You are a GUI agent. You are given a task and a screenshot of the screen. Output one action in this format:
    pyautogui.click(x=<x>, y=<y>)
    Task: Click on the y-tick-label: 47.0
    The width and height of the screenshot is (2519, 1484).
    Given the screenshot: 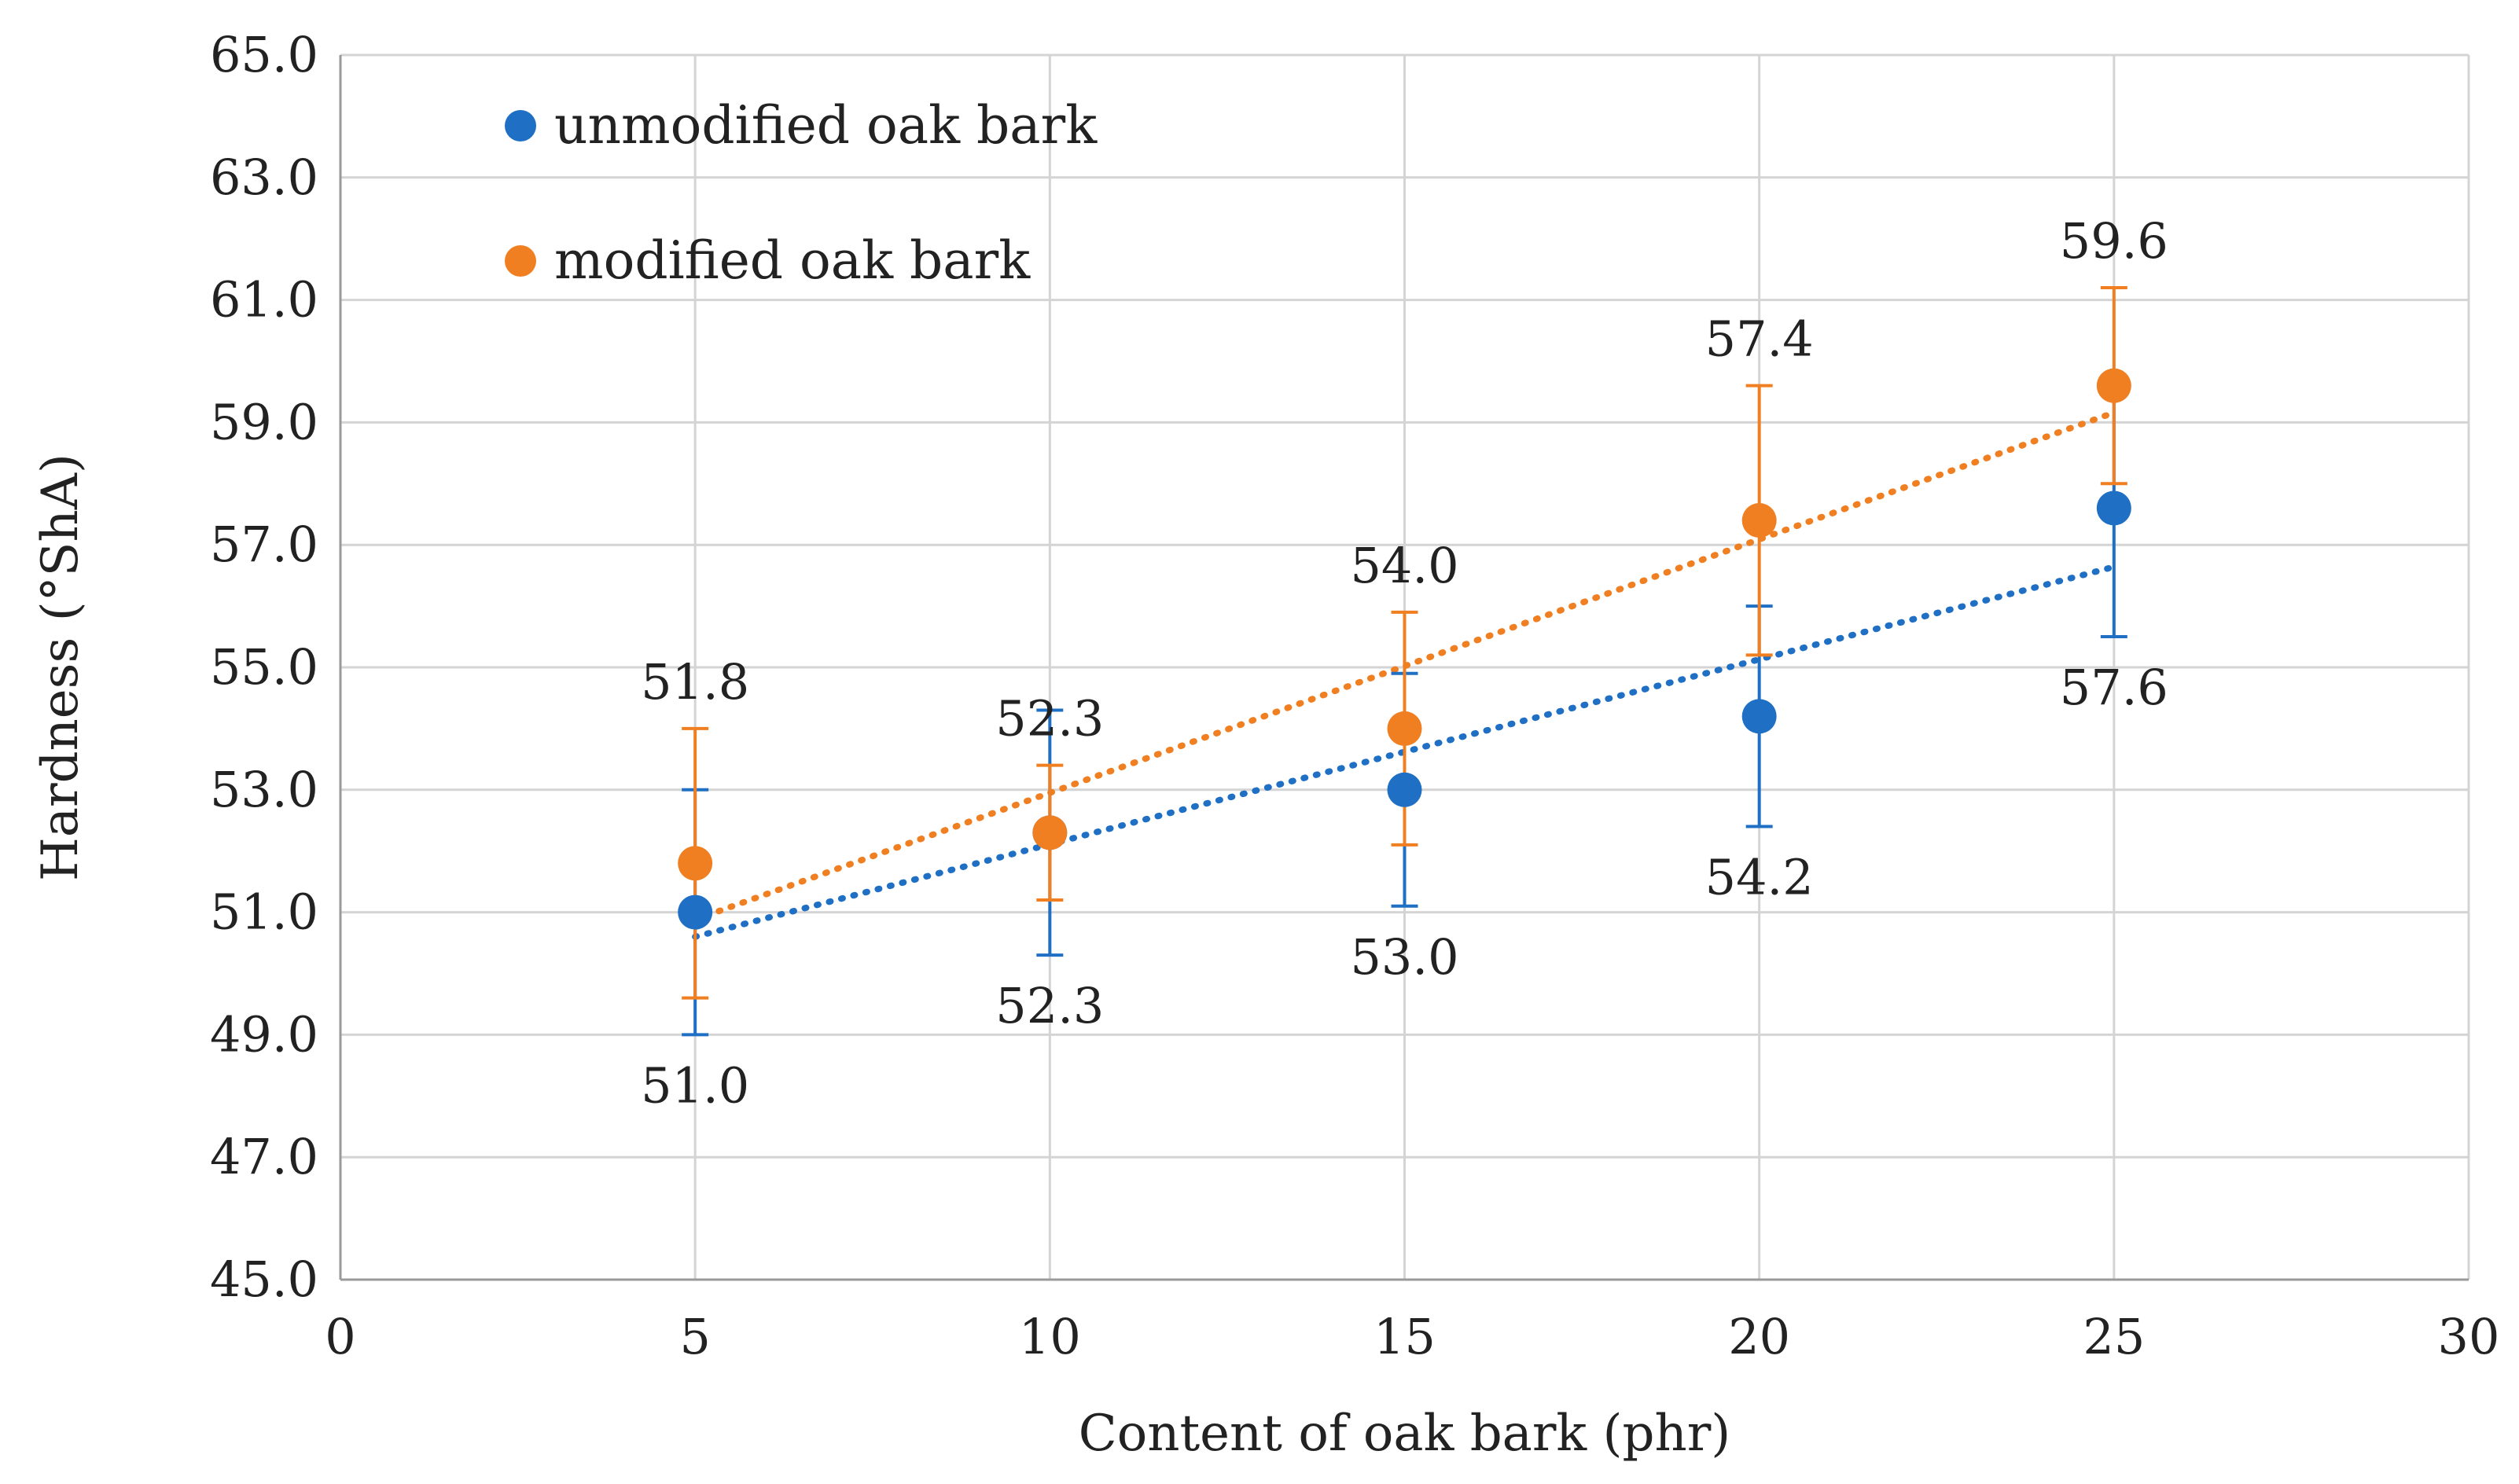 What is the action you would take?
    pyautogui.click(x=264, y=1156)
    